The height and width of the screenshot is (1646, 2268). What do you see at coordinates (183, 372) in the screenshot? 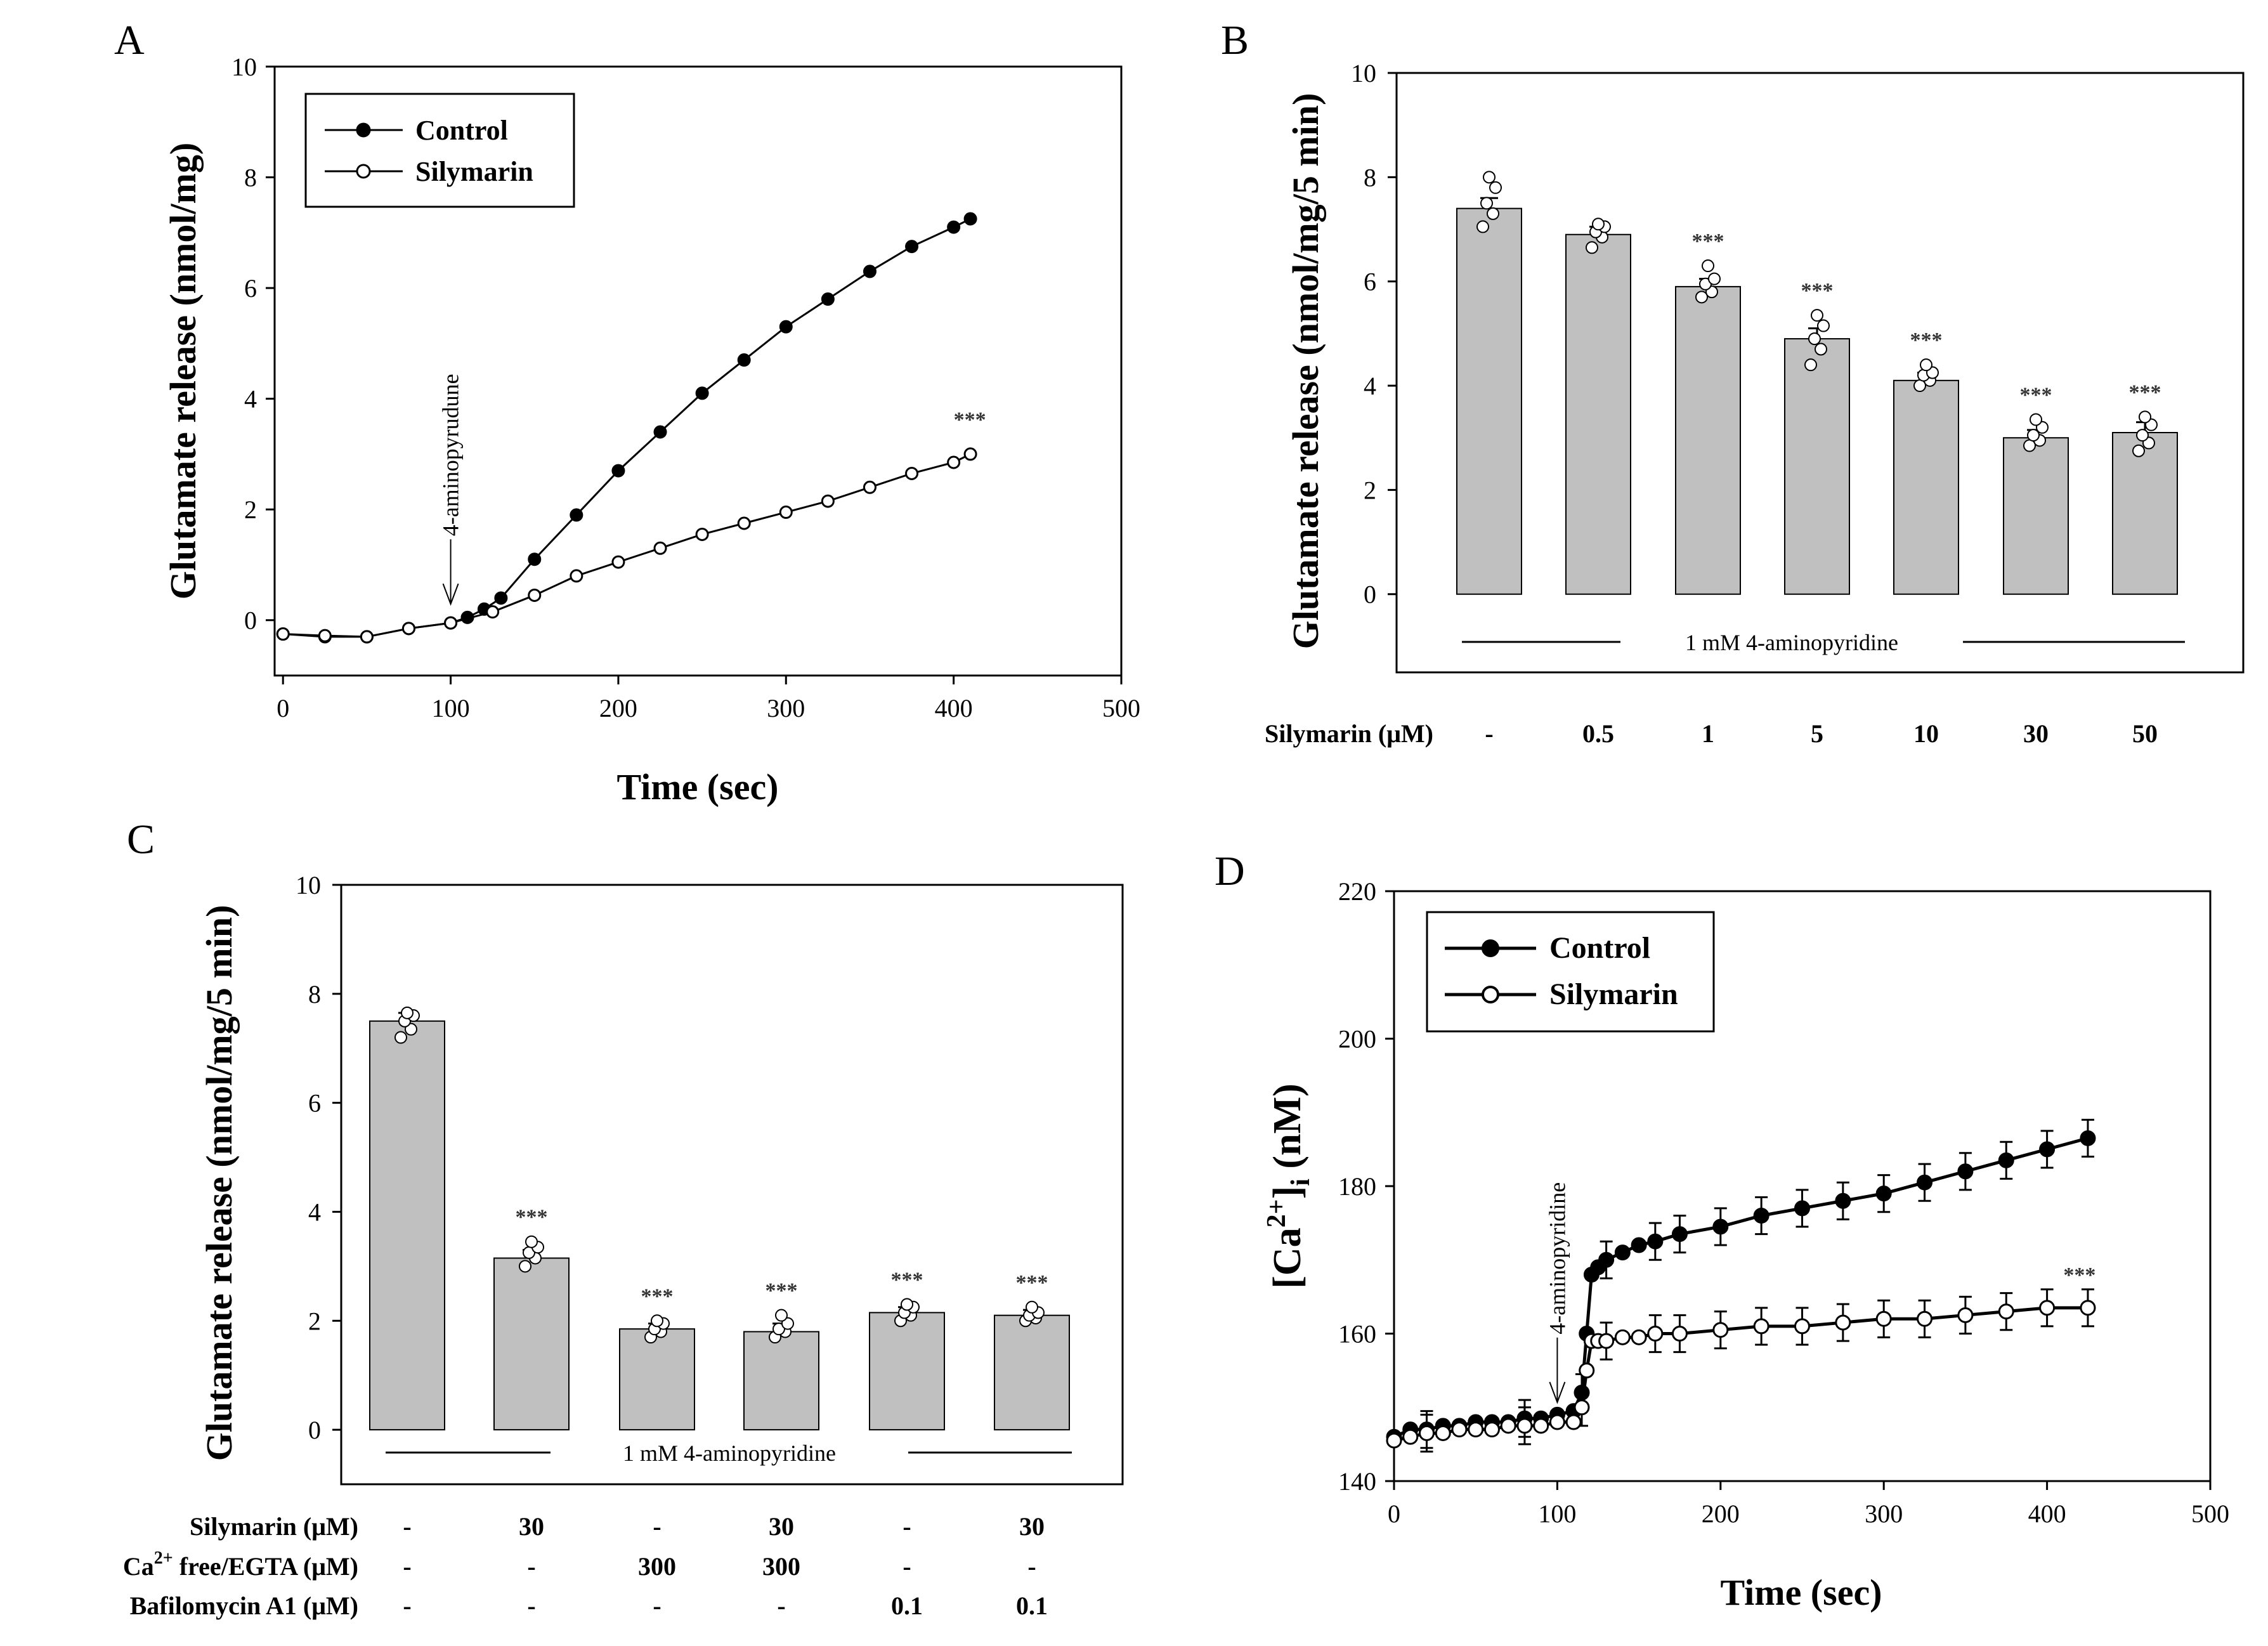
I see `panel-a-y-axis-title: Glutamate release (nmol/mg)` at bounding box center [183, 372].